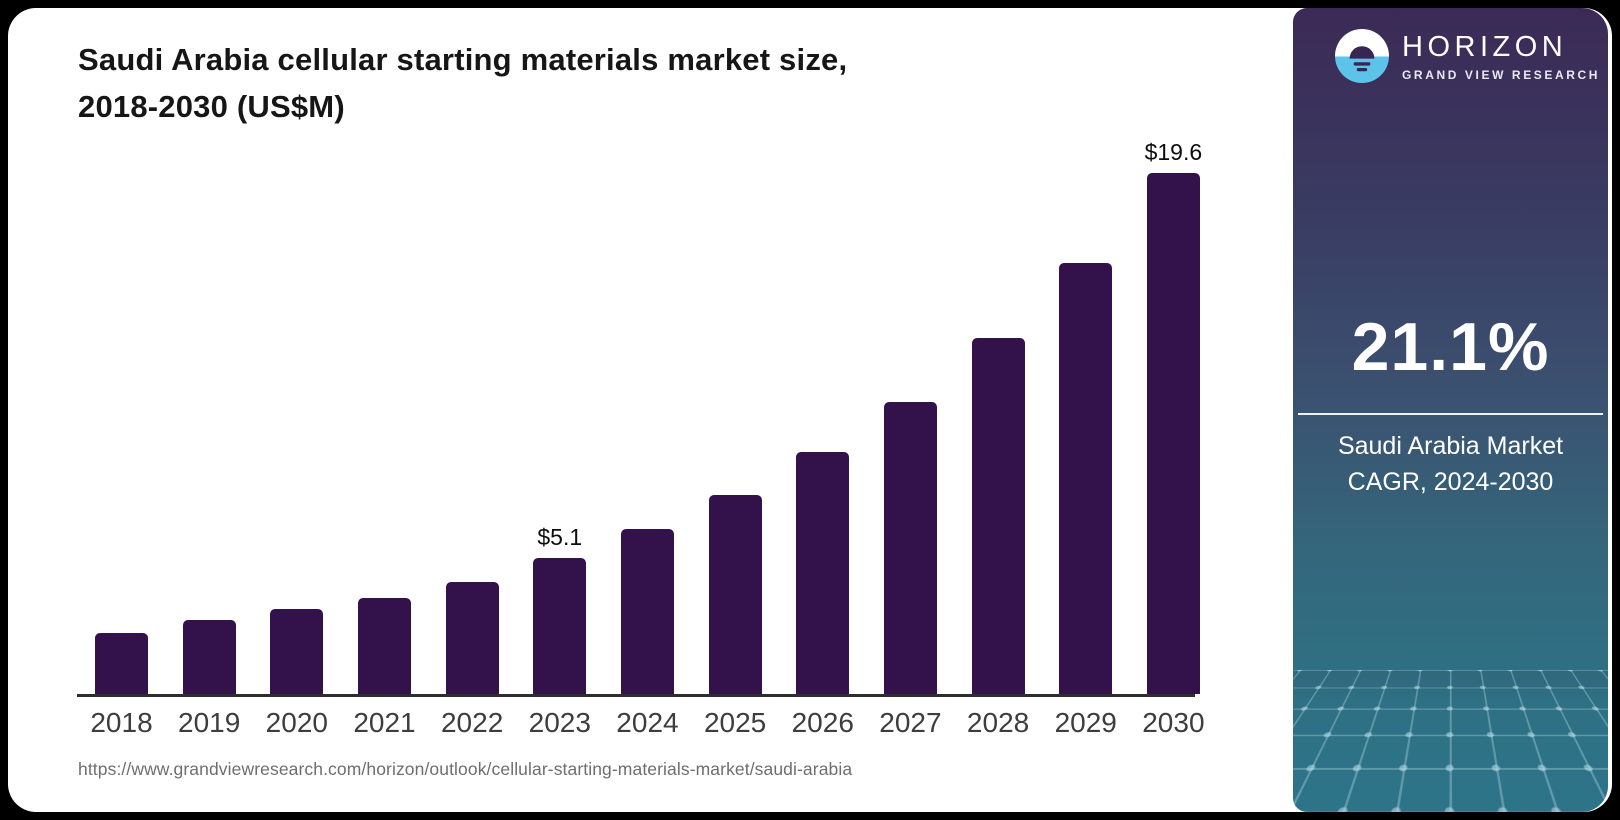  Describe the element at coordinates (472, 722) in the screenshot. I see `x-axis-label-2022: 2022` at that location.